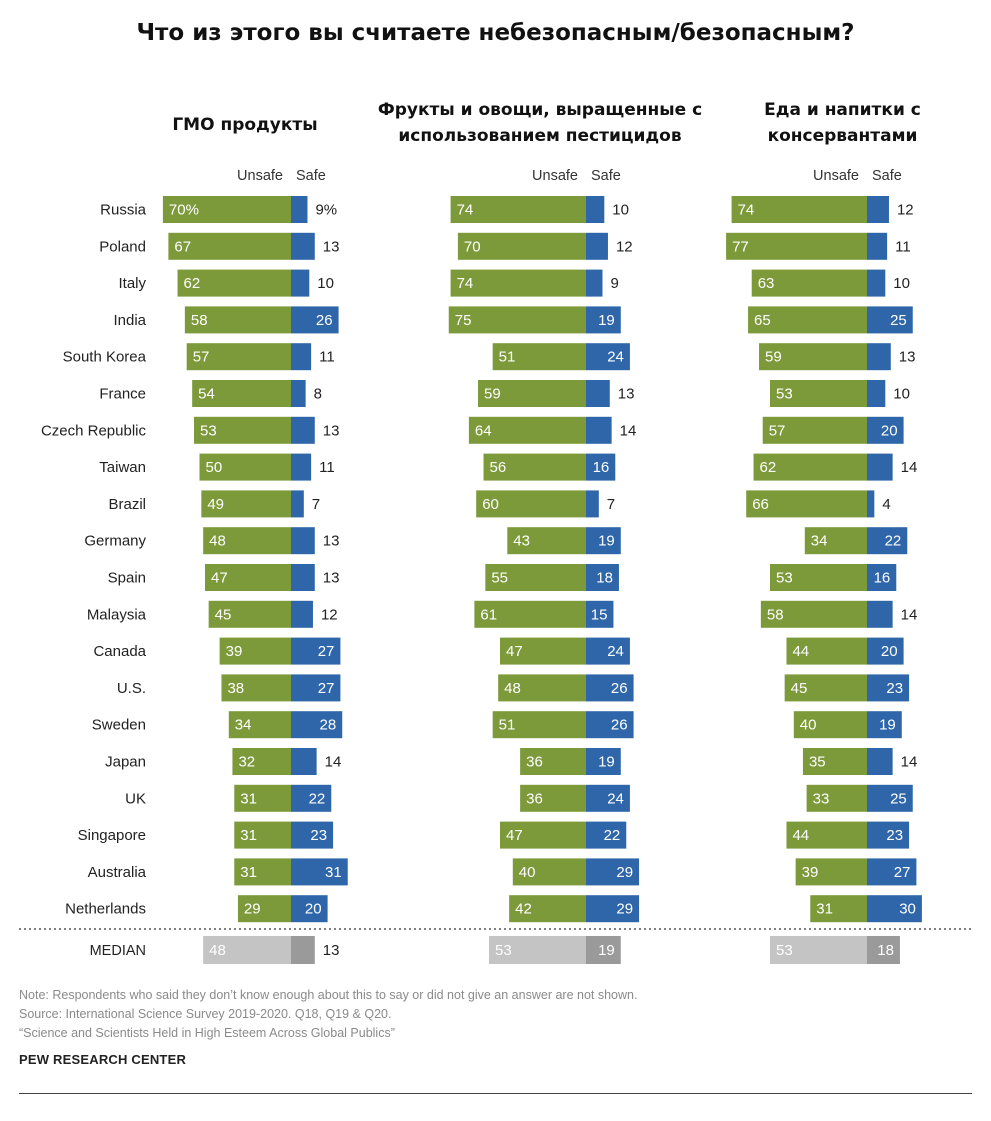 The image size is (991, 1121). What do you see at coordinates (885, 950) in the screenshot?
I see `median-safe-label: 18` at bounding box center [885, 950].